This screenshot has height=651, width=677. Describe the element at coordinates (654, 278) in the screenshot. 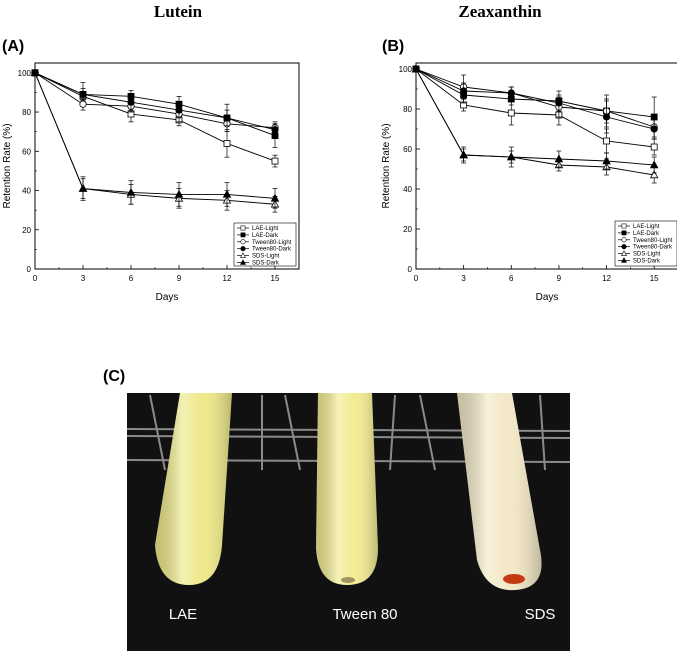

I see `x-tick-label: 15` at that location.